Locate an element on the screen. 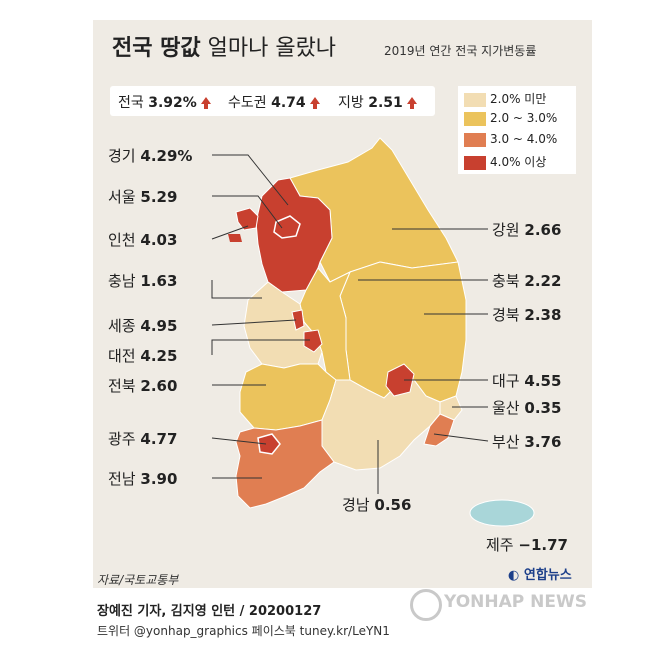 Image resolution: width=671 pixels, height=659 pixels. label-chungbuk: 충북 2.22 is located at coordinates (527, 281).